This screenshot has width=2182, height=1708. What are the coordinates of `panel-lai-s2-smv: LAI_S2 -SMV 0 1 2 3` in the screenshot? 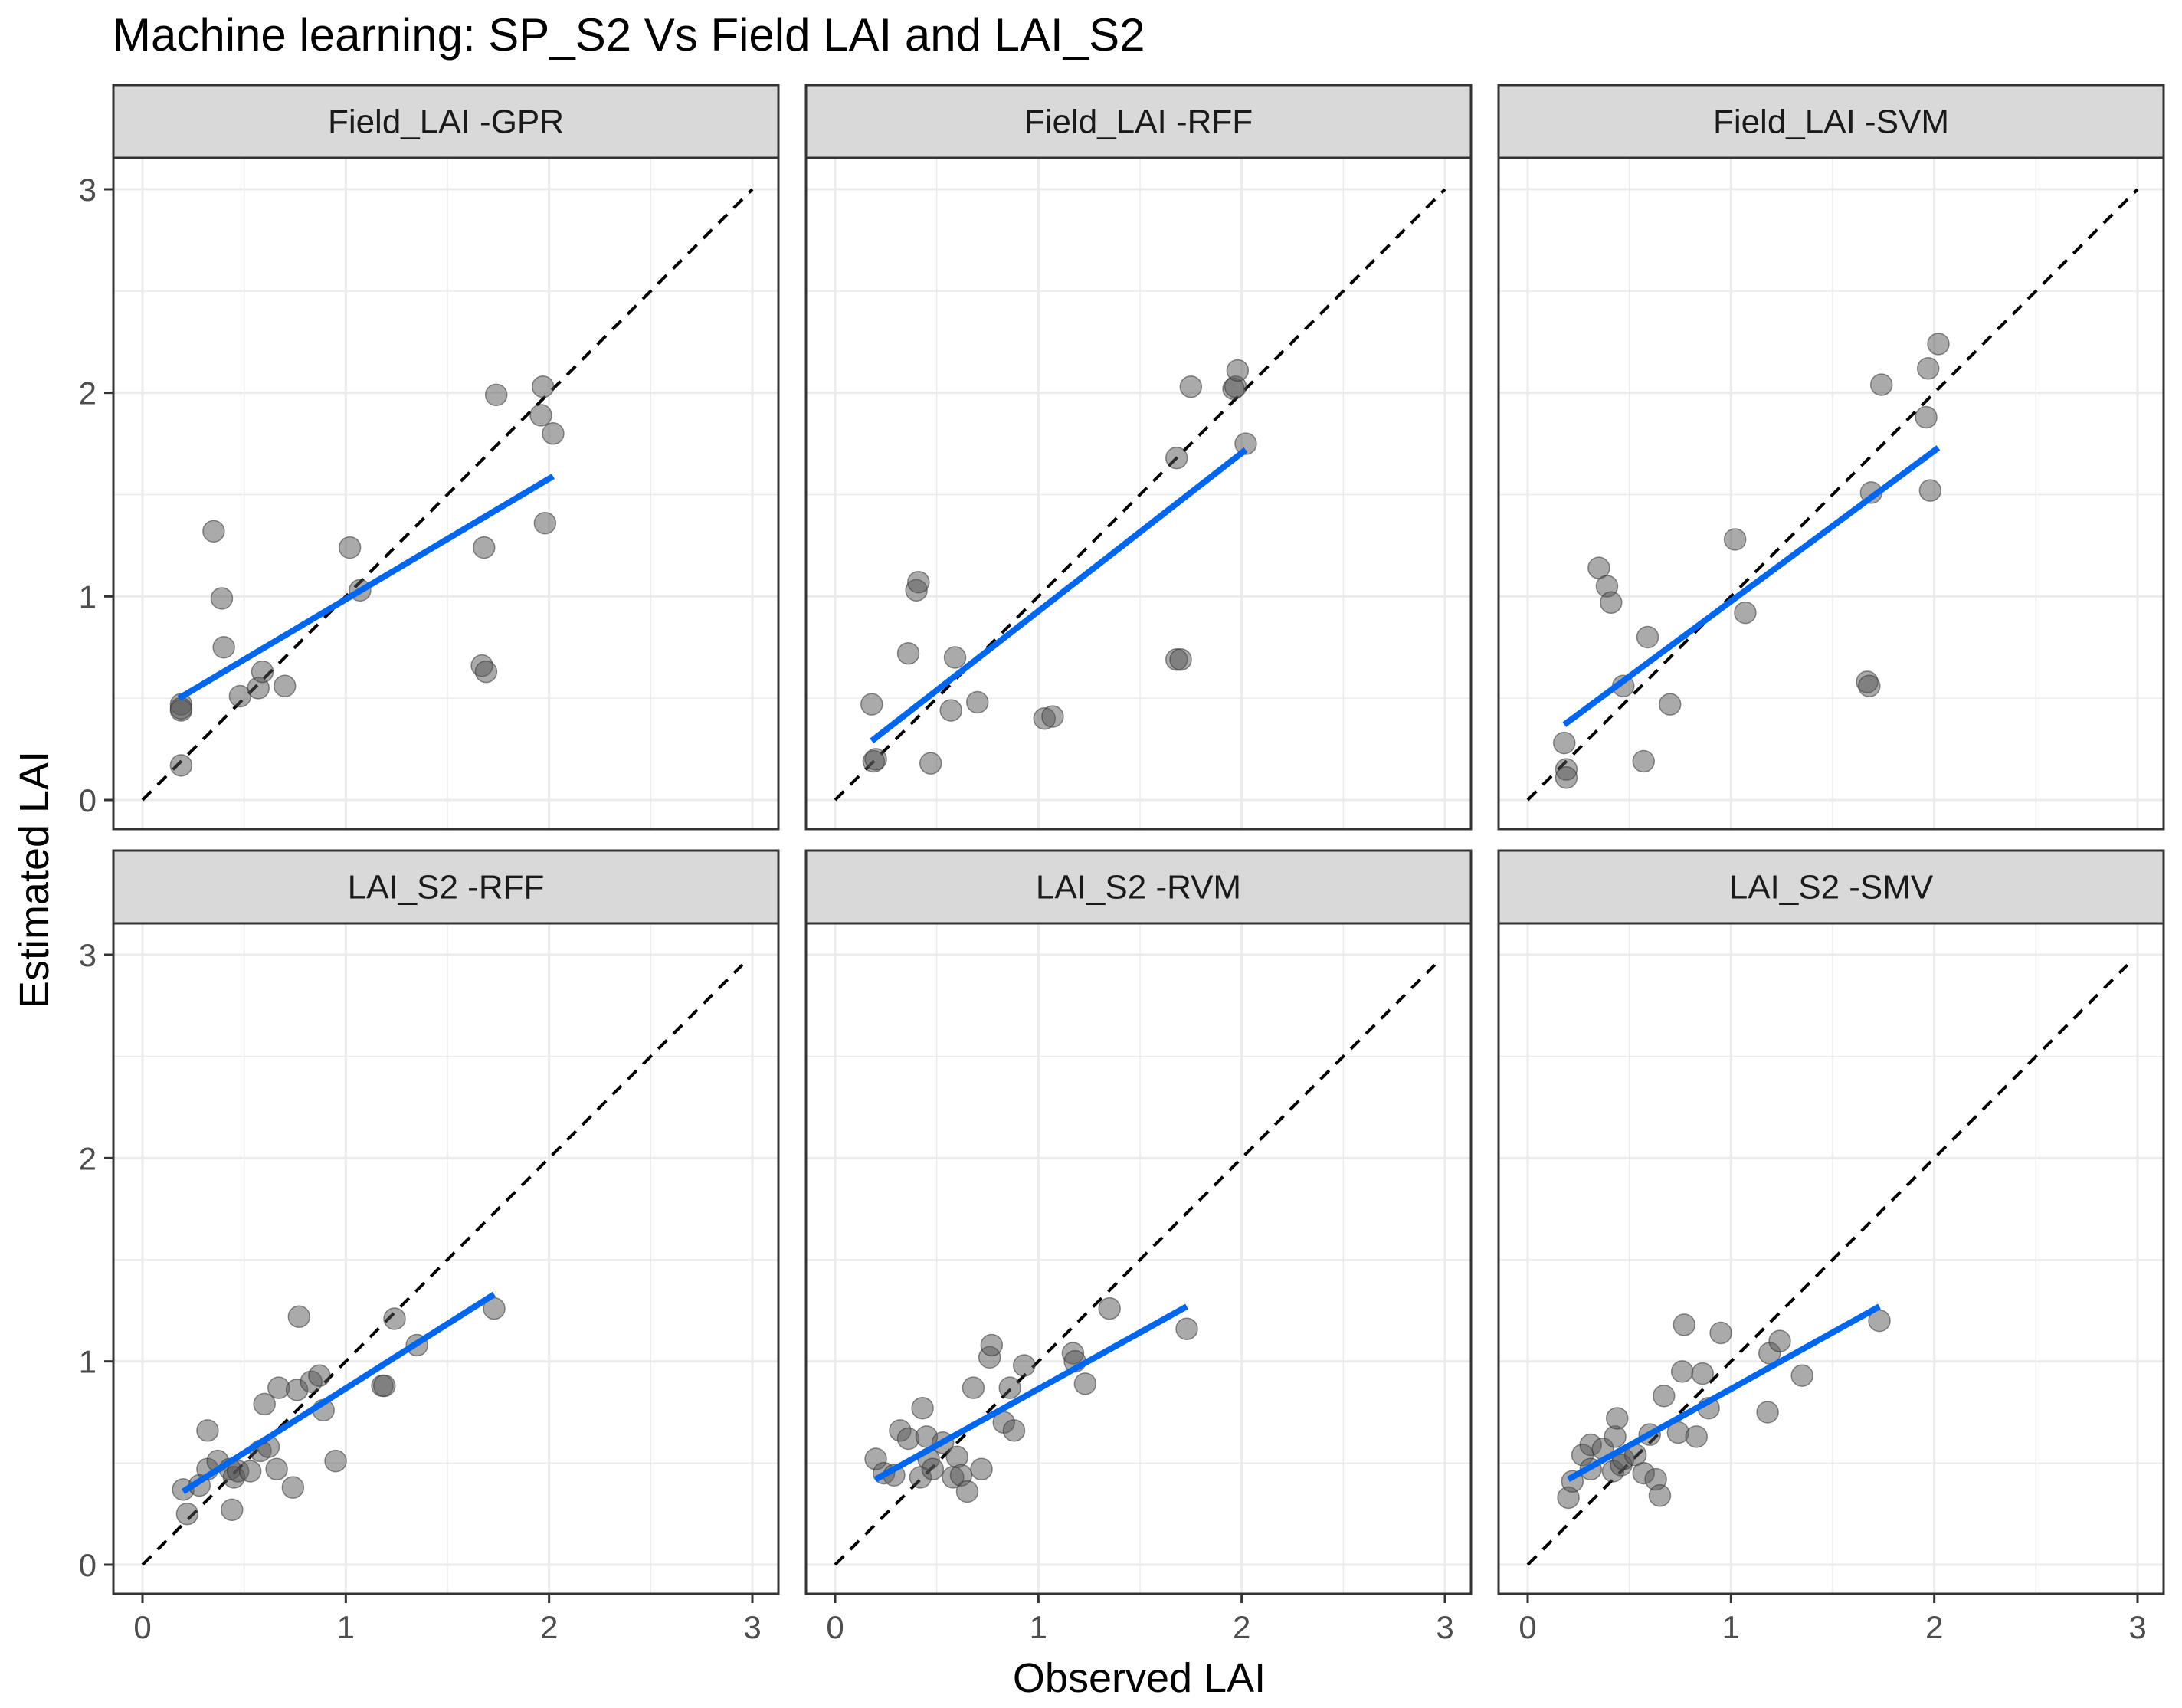 It's located at (1831, 1247).